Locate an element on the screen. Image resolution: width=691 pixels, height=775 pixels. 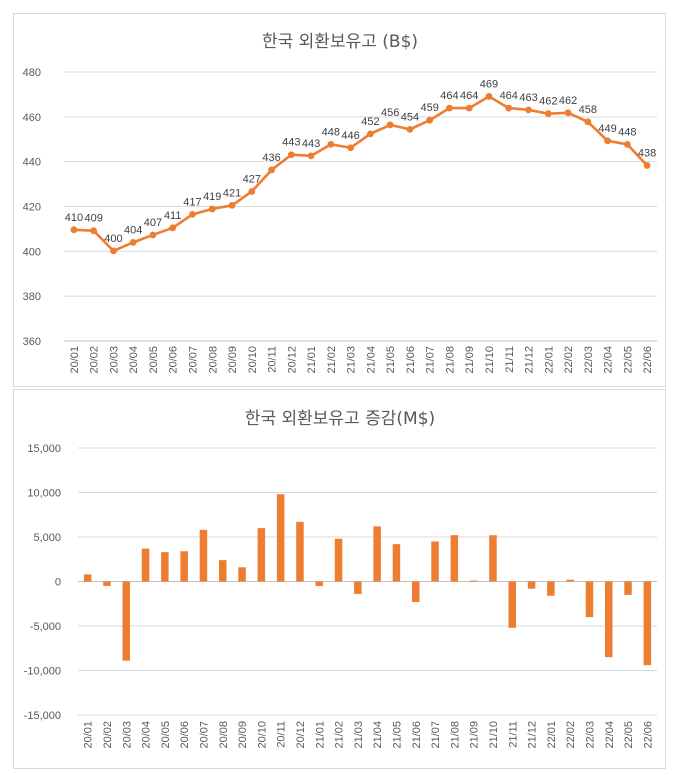
x-tick-label: 21/04 is located at coordinates (378, 735).